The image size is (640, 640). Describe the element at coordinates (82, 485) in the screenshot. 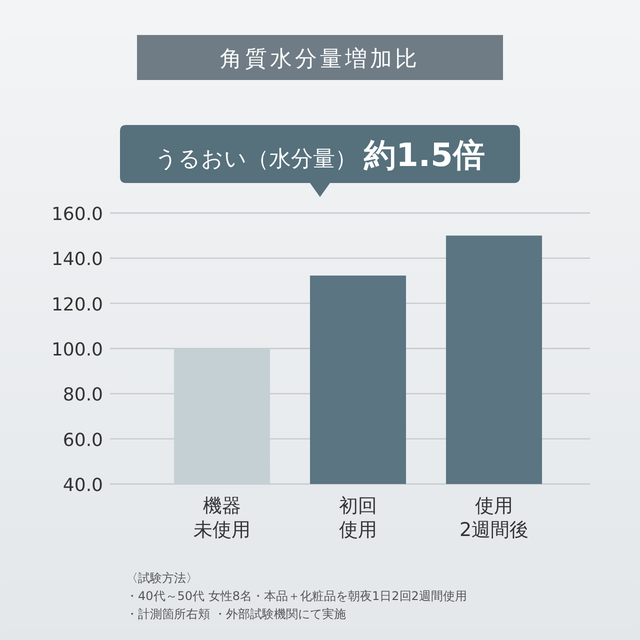

I see `y-tick-label: 40.0` at that location.